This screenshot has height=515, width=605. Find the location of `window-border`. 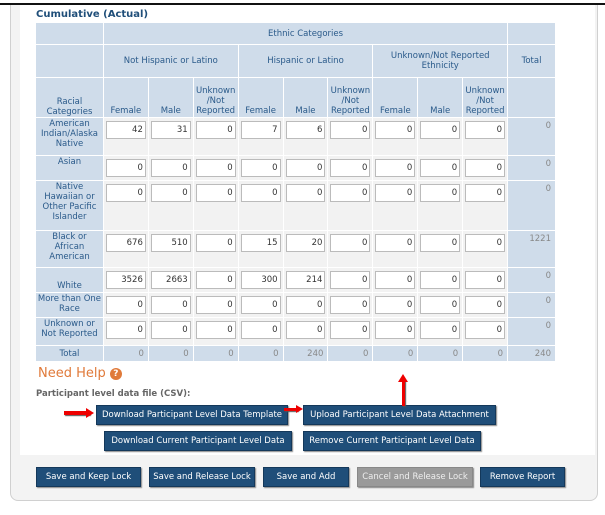

window-border is located at coordinates (302, 4).